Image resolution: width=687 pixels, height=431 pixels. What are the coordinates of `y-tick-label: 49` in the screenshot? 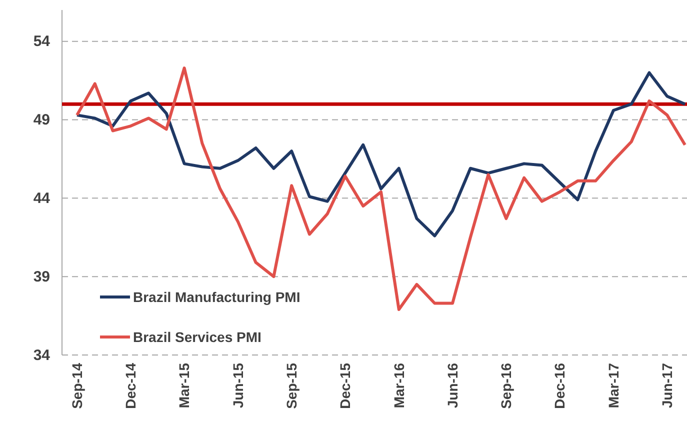 It's located at (41, 120).